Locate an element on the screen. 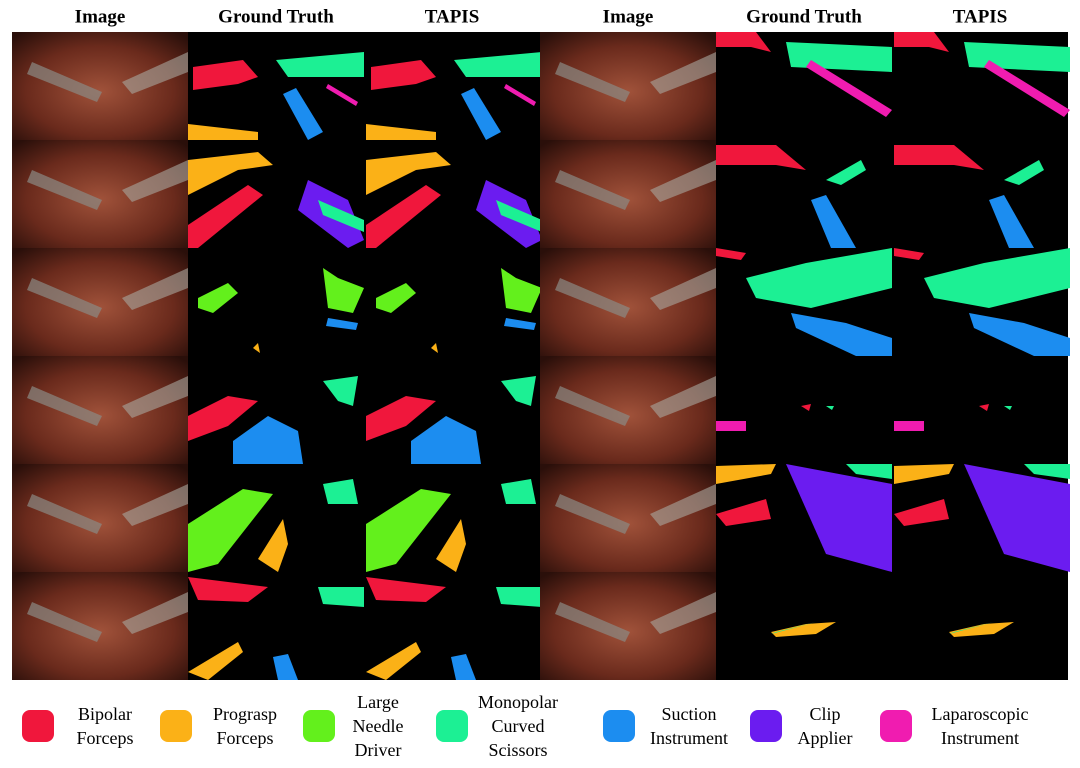 The width and height of the screenshot is (1080, 768). legend-label: Curved is located at coordinates (518, 726).